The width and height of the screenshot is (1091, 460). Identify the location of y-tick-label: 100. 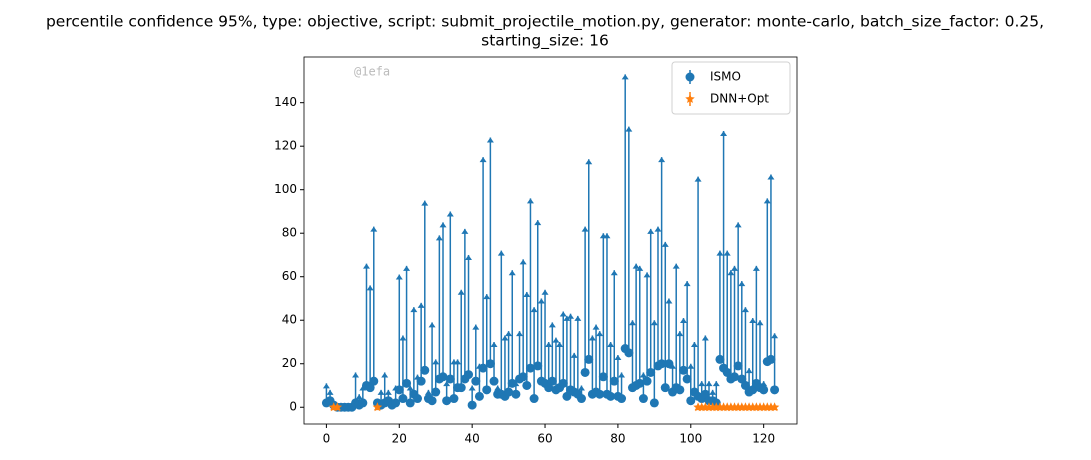
(285, 189).